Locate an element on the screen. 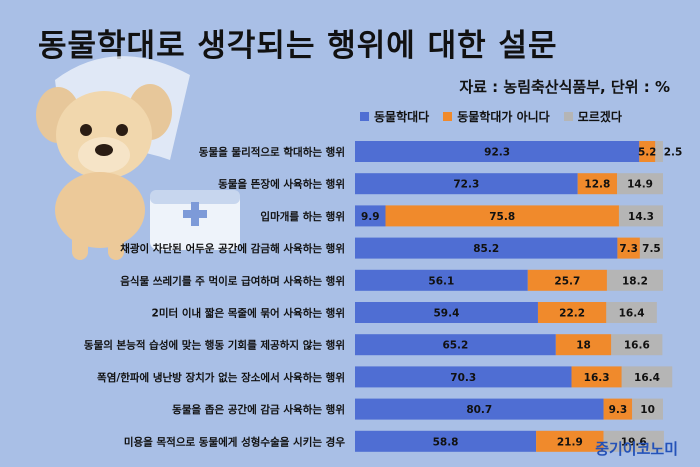 This screenshot has width=700, height=467. data-label: 70.3 is located at coordinates (463, 378).